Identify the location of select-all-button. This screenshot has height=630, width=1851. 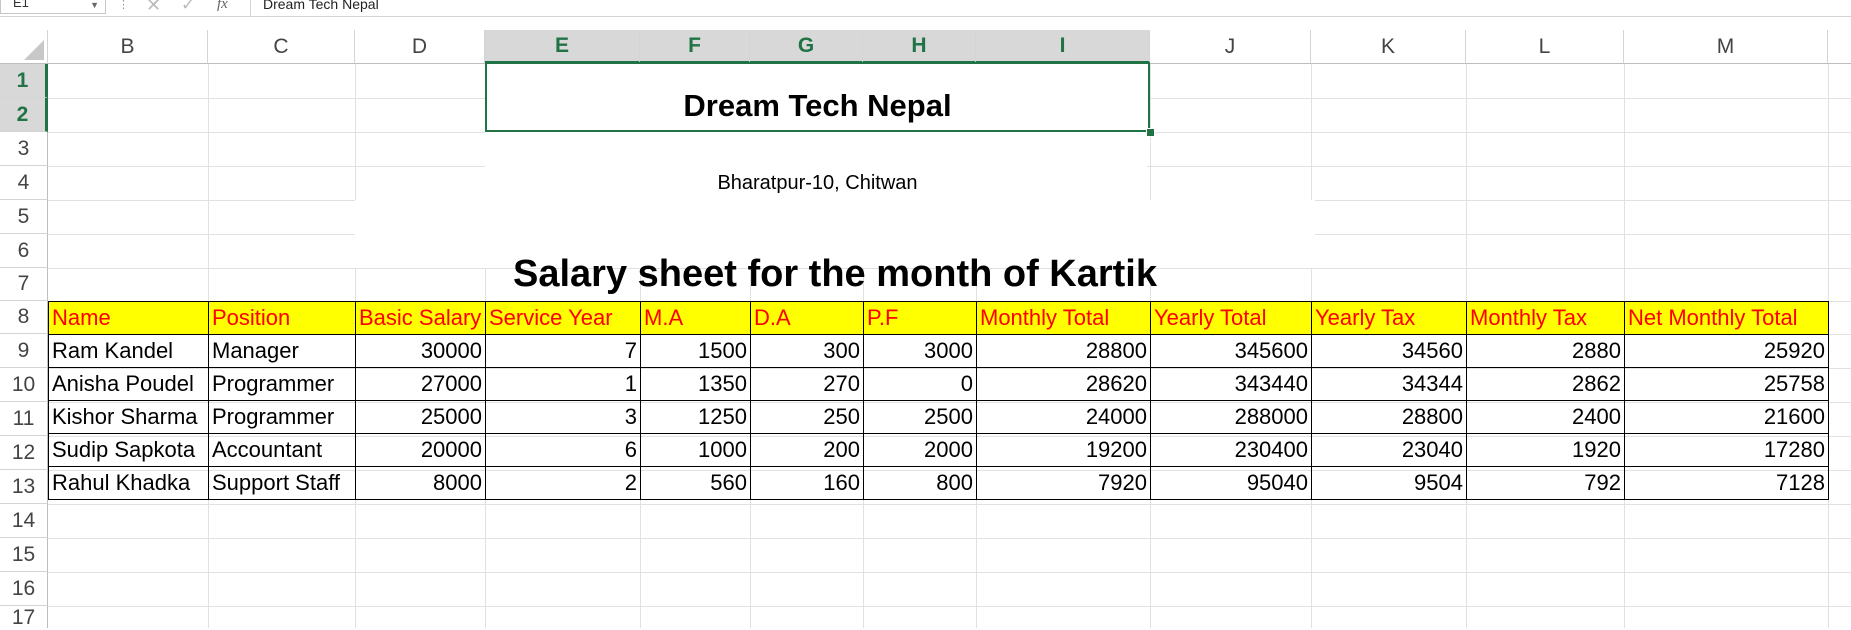
(24, 47).